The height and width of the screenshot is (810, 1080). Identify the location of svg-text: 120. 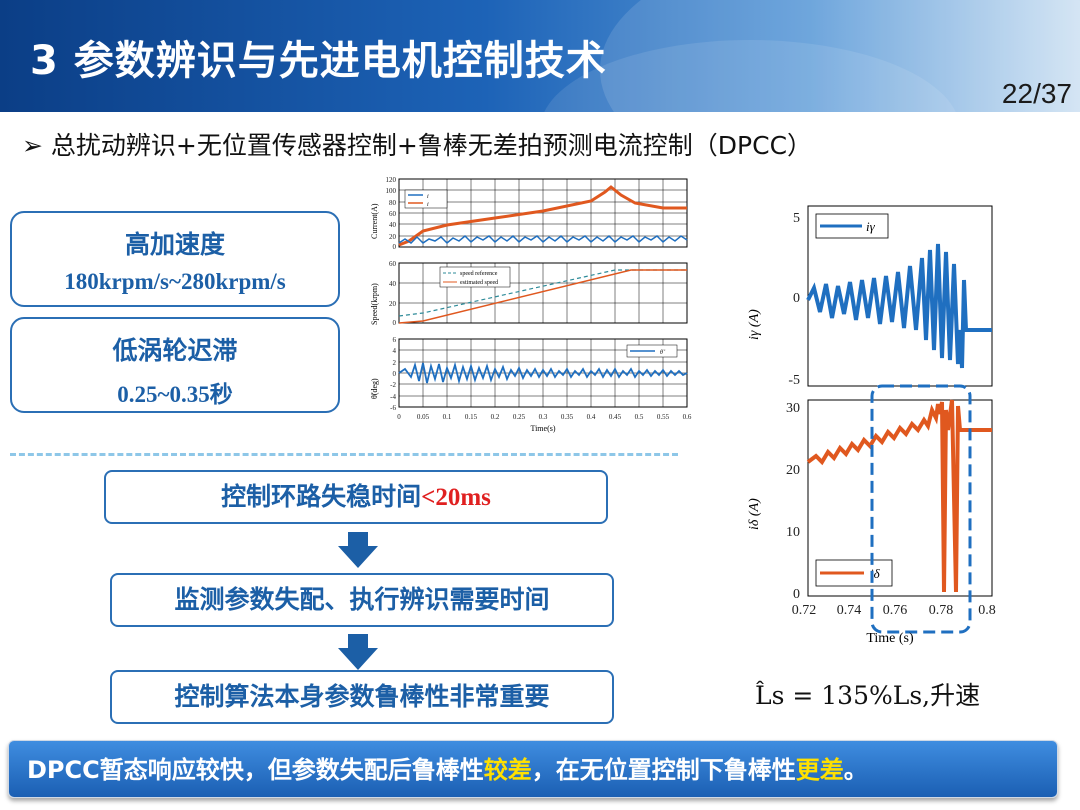
(391, 180).